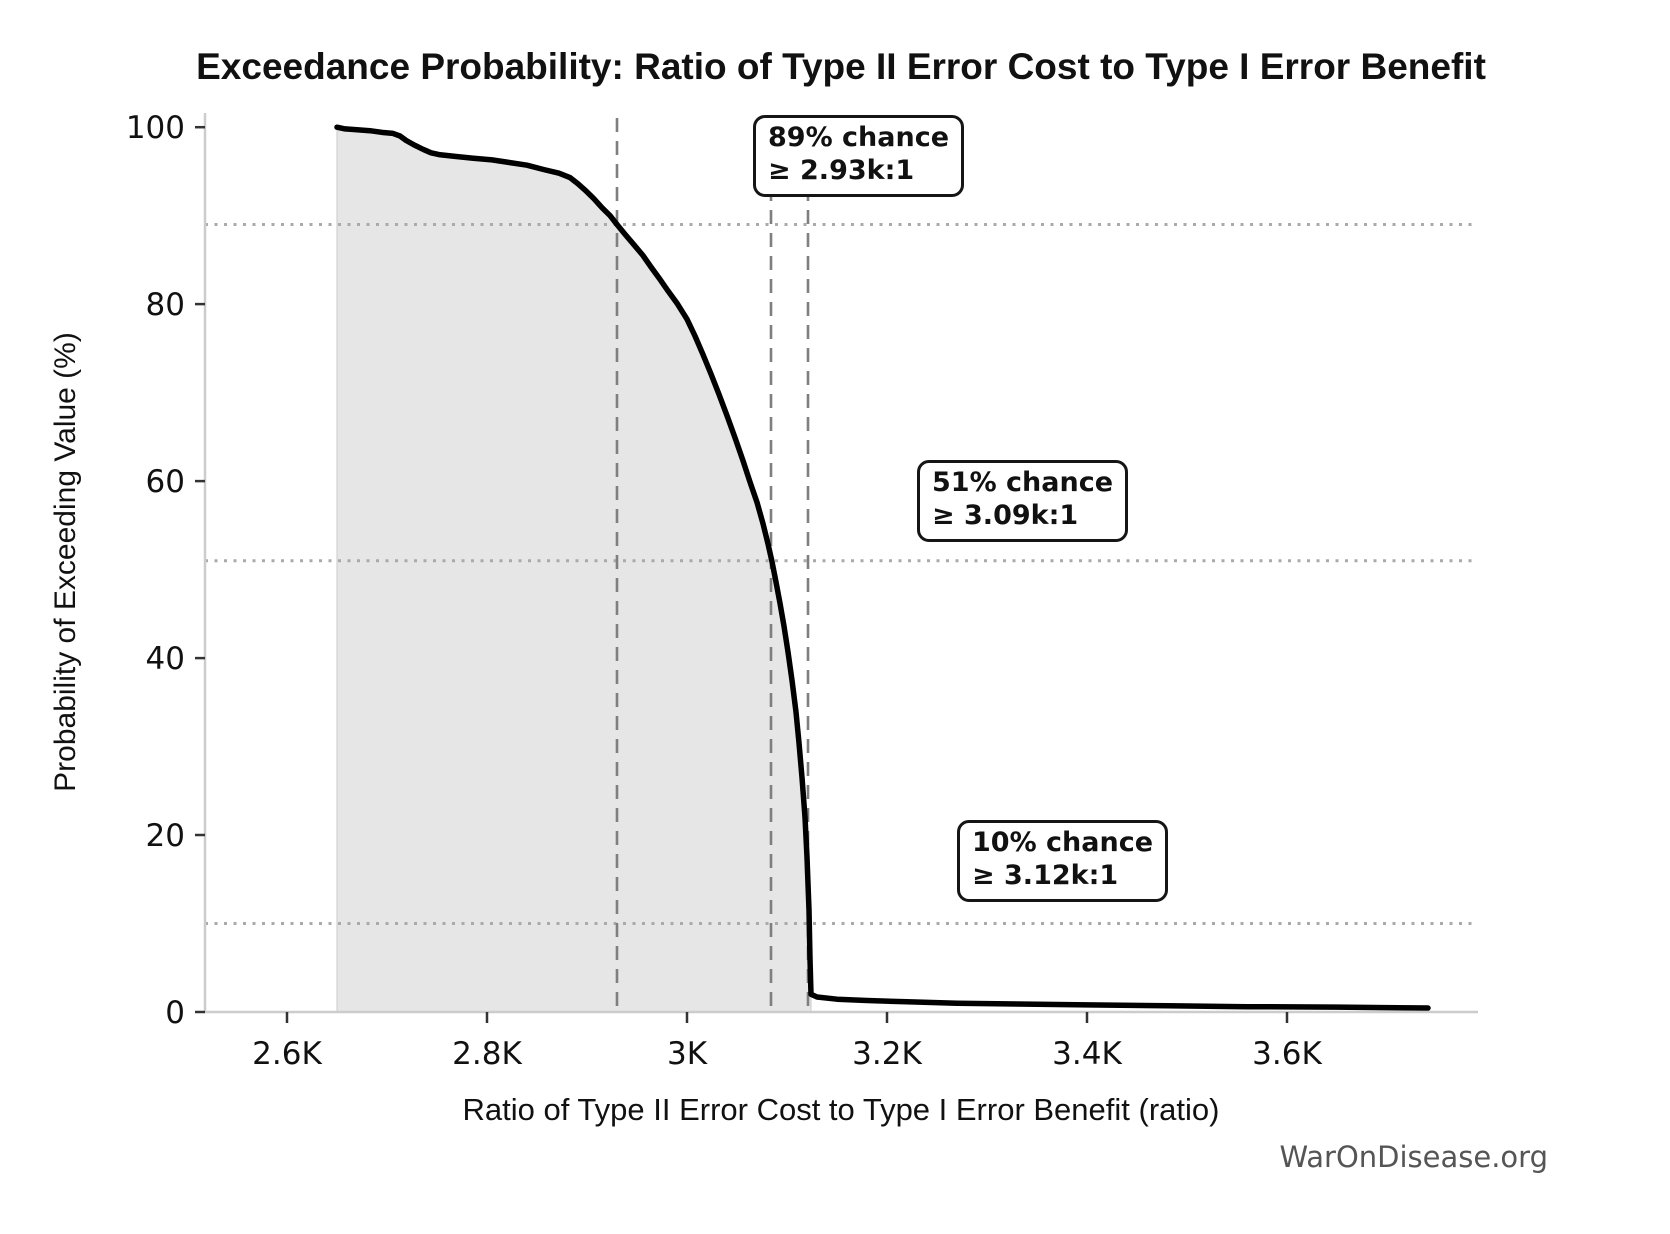 The width and height of the screenshot is (1670, 1234). What do you see at coordinates (165, 482) in the screenshot?
I see `y-tick-label: 60` at bounding box center [165, 482].